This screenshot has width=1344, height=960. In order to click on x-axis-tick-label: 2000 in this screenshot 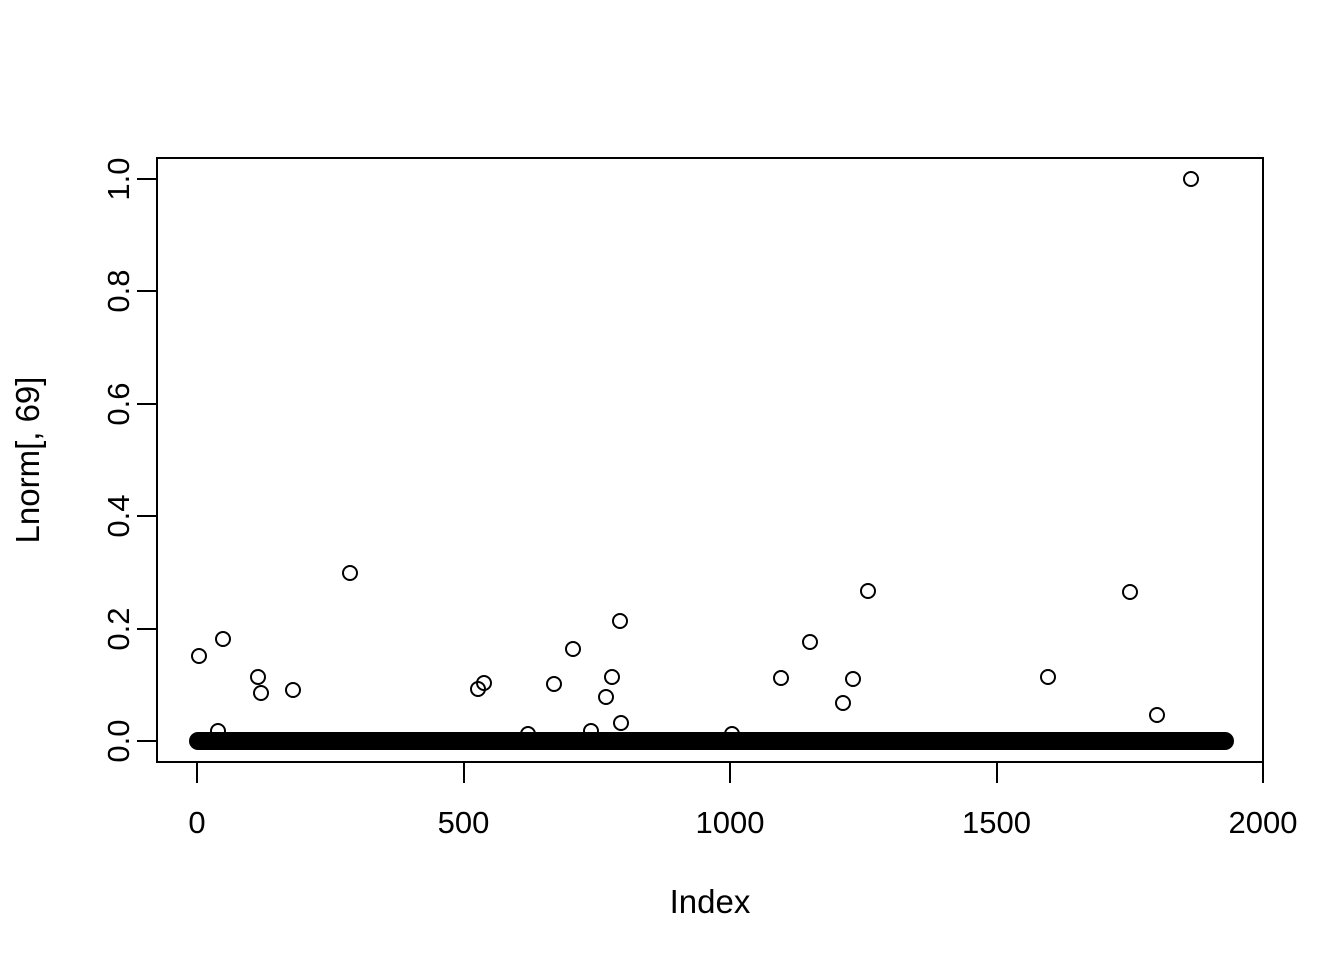, I will do `click(1263, 822)`.